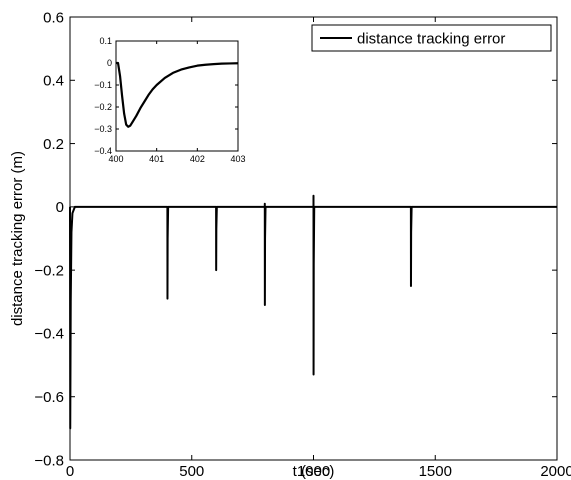  Describe the element at coordinates (103, 129) in the screenshot. I see `y-tick-label: −0.3` at that location.